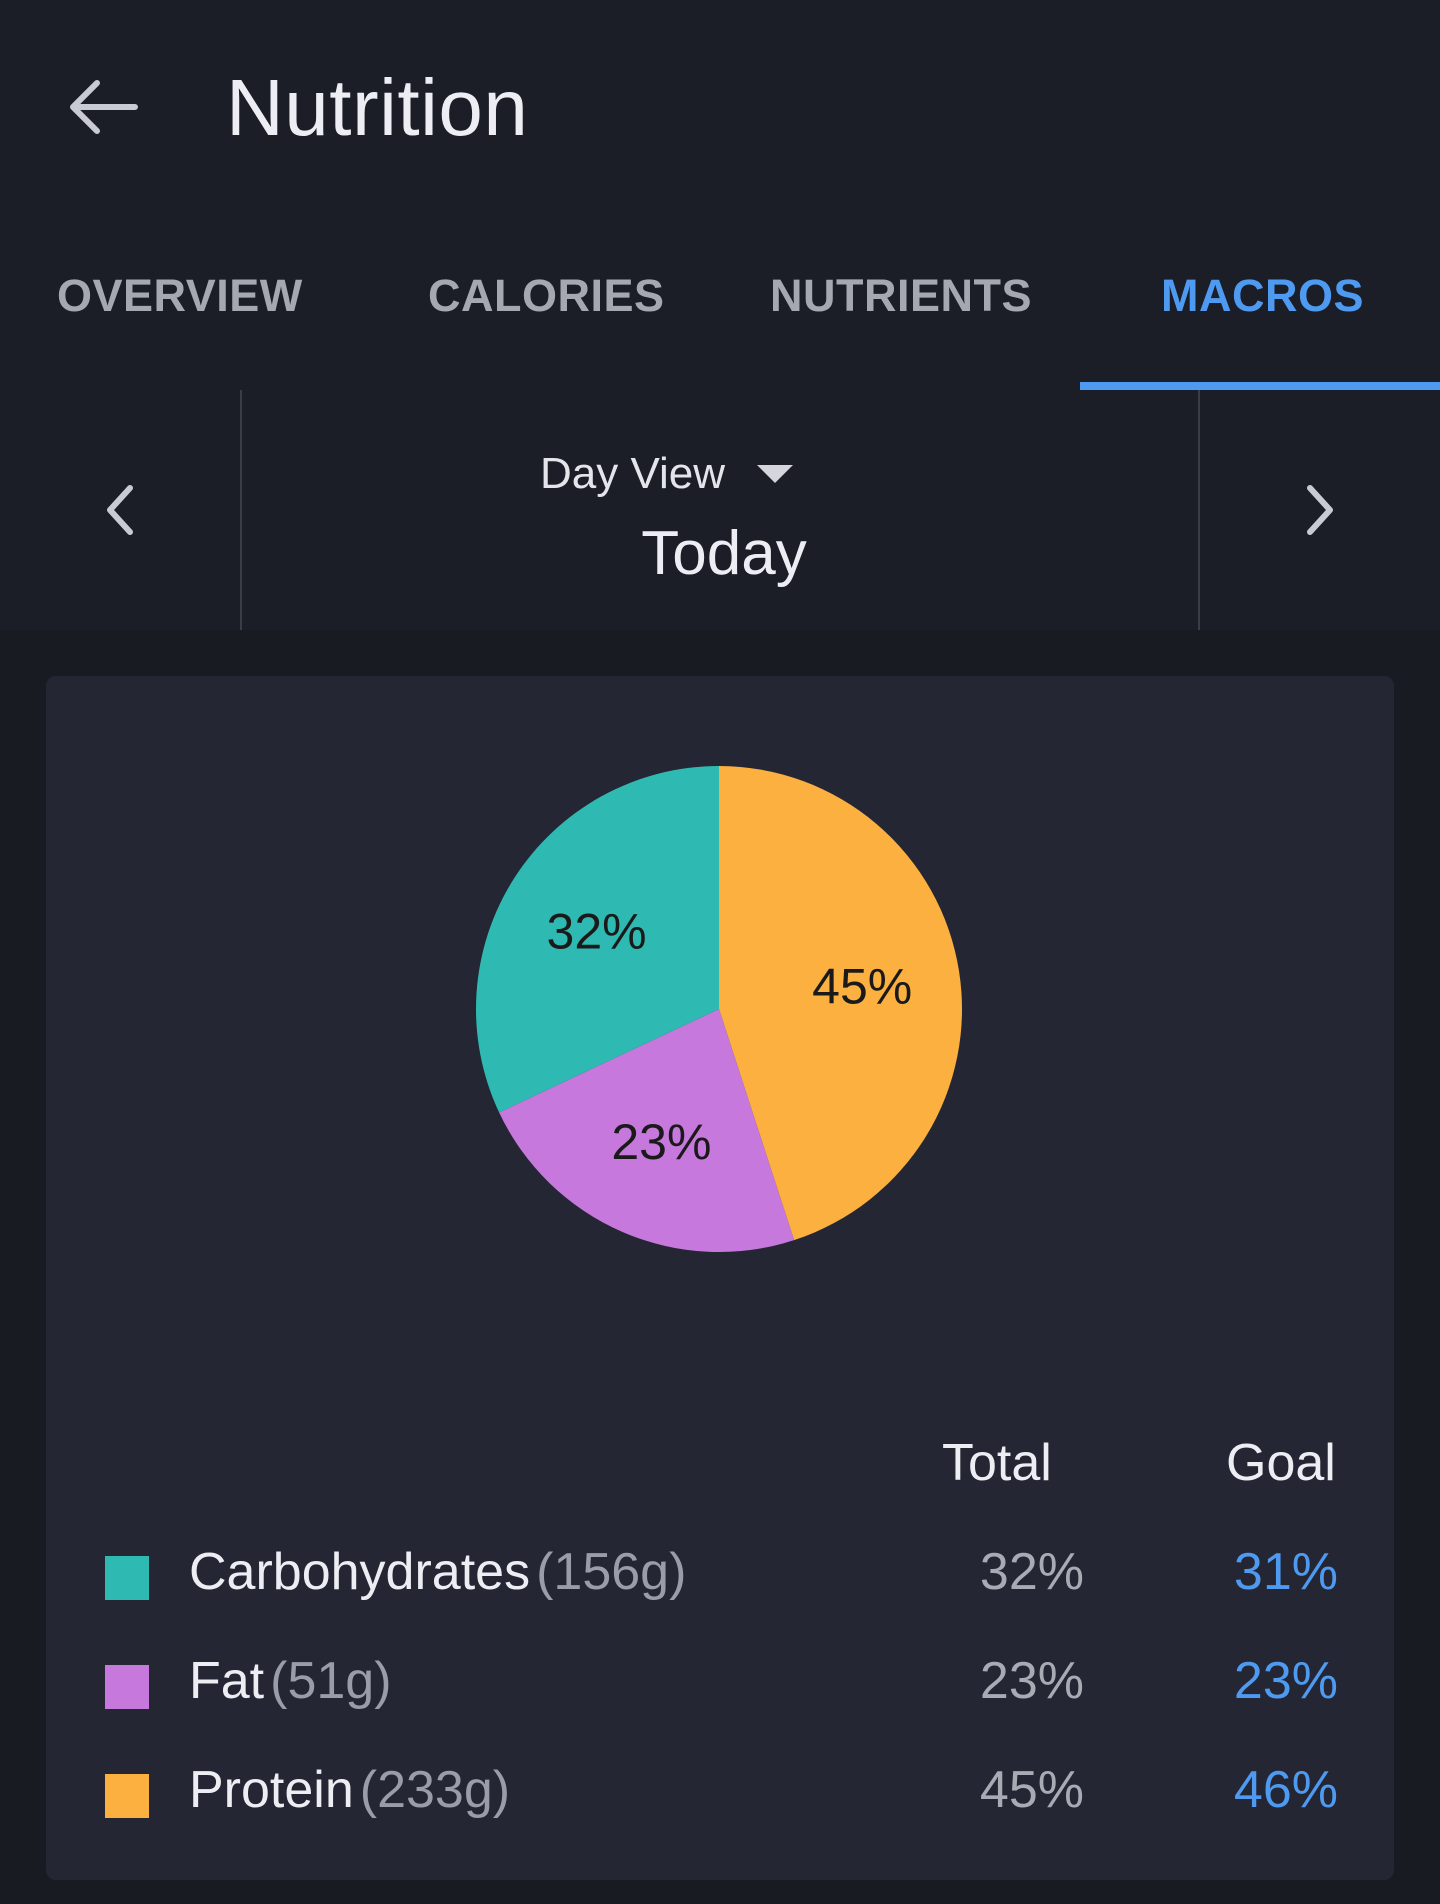 The image size is (1440, 1904). What do you see at coordinates (435, 1790) in the screenshot?
I see `macro-amount: (233g)` at bounding box center [435, 1790].